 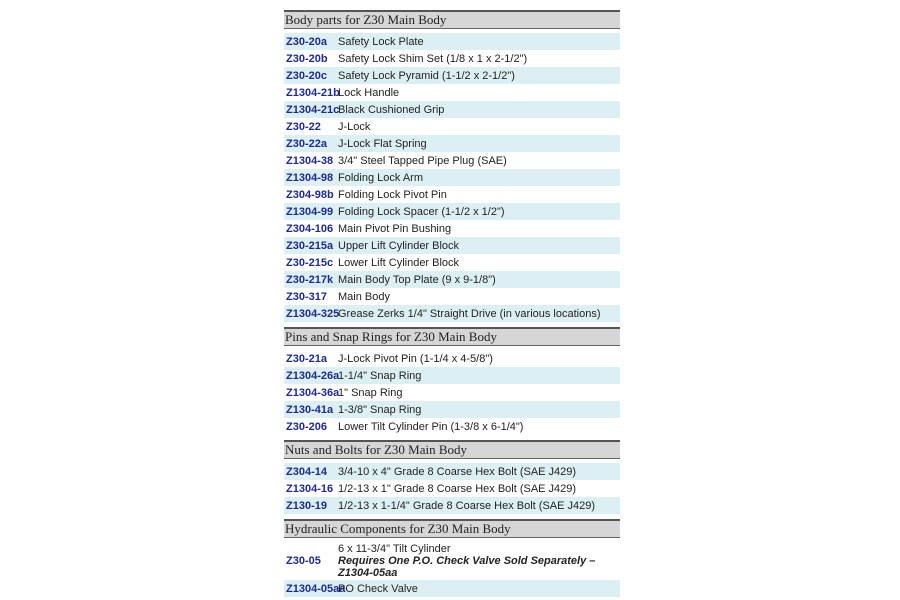 I want to click on part-row: Z30-21a J-Lock Pivot Pin (1-1/4 x 4-5/8"), so click(x=452, y=358).